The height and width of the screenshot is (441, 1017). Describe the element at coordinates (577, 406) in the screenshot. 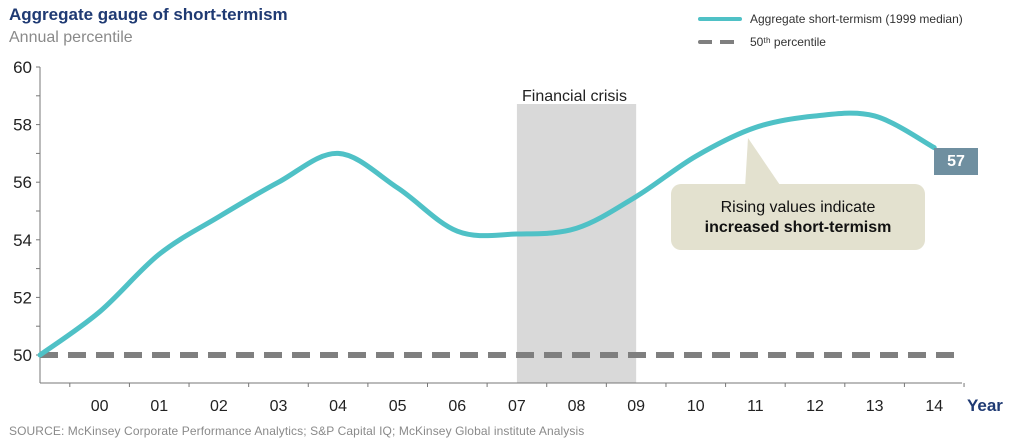

I see `x-tick-label: 08` at that location.